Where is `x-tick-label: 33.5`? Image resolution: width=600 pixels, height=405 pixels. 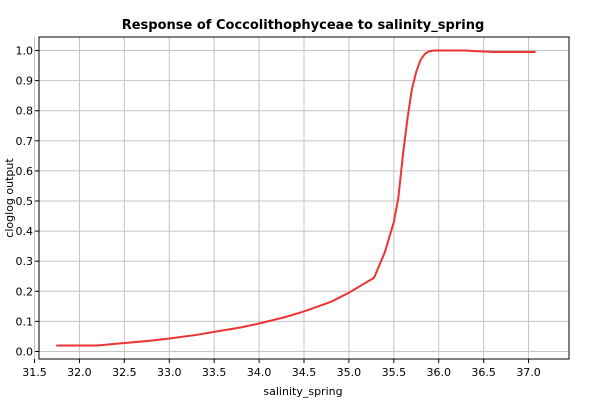 x-tick-label: 33.5 is located at coordinates (214, 372).